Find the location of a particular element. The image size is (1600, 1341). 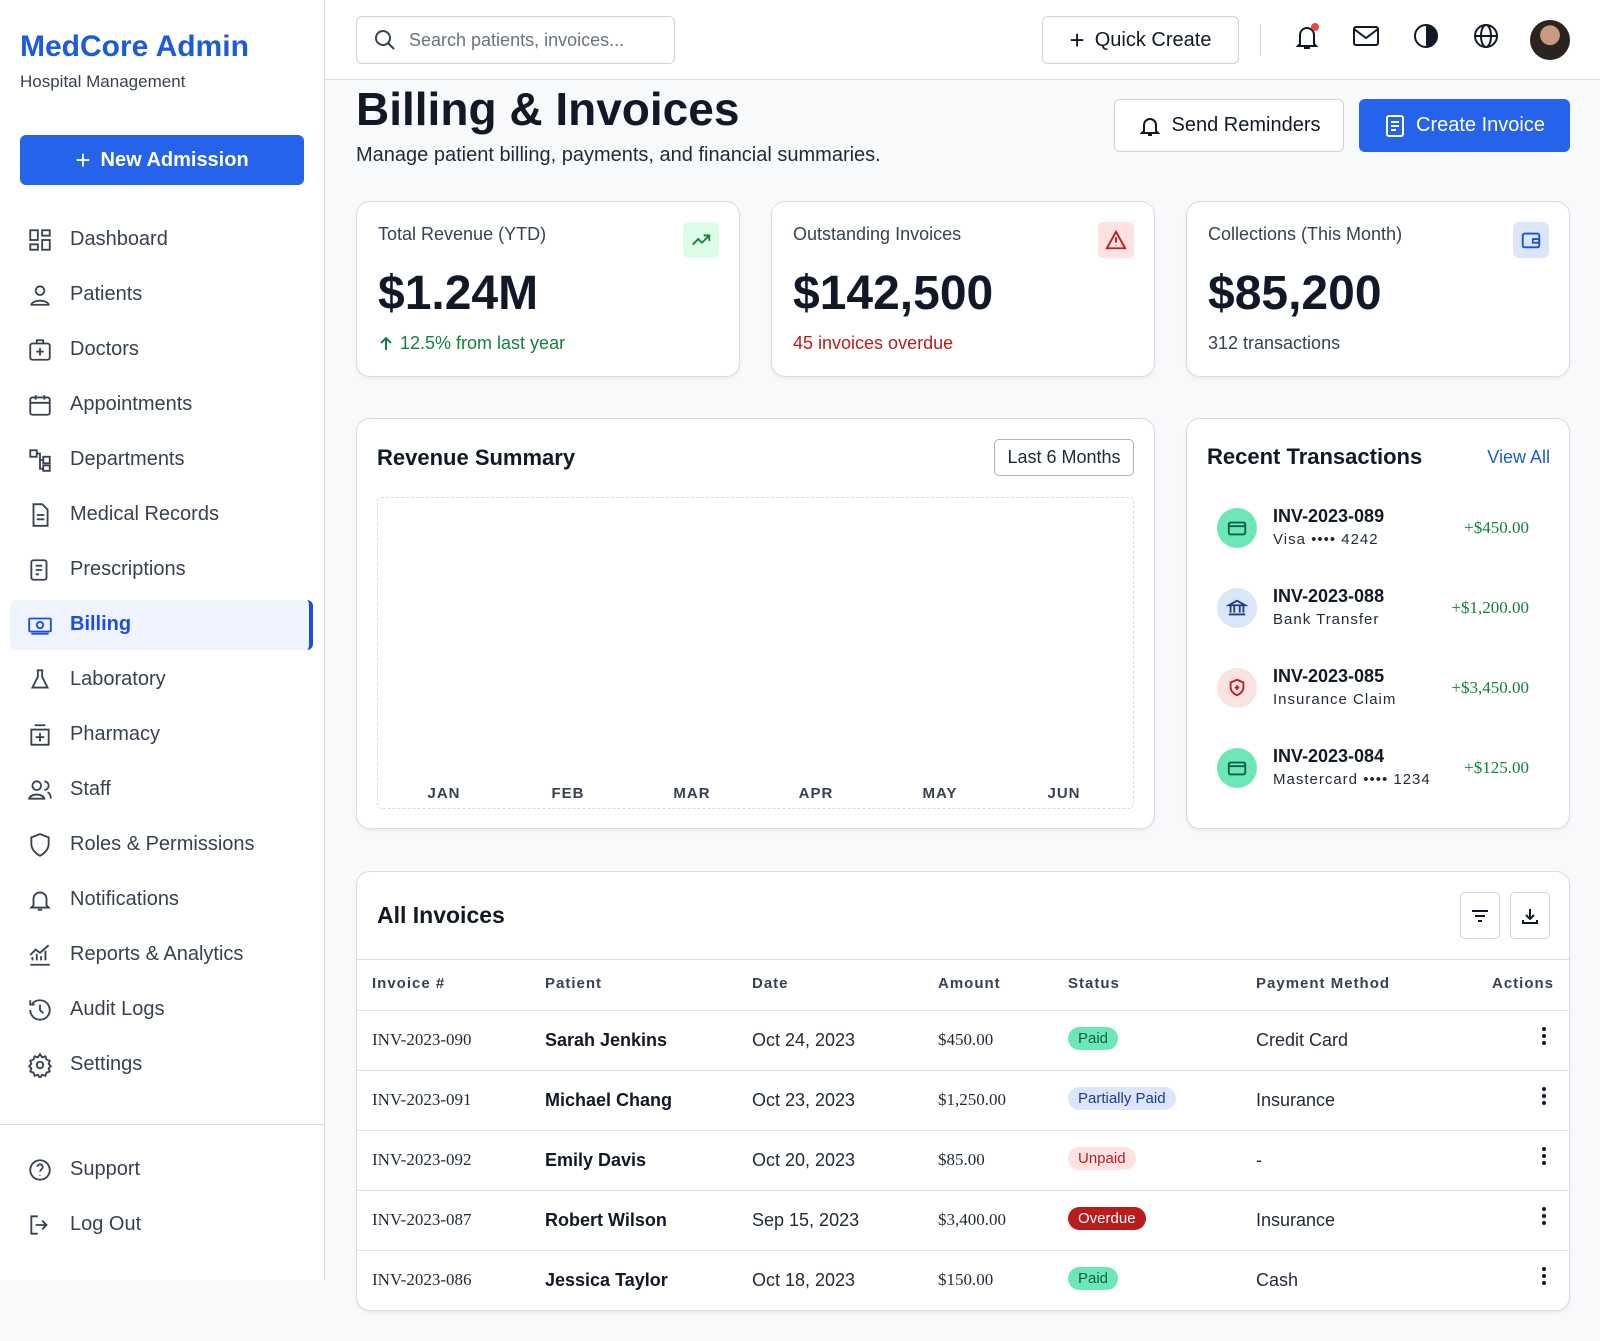

cell: Michael Chang is located at coordinates (609, 1100).